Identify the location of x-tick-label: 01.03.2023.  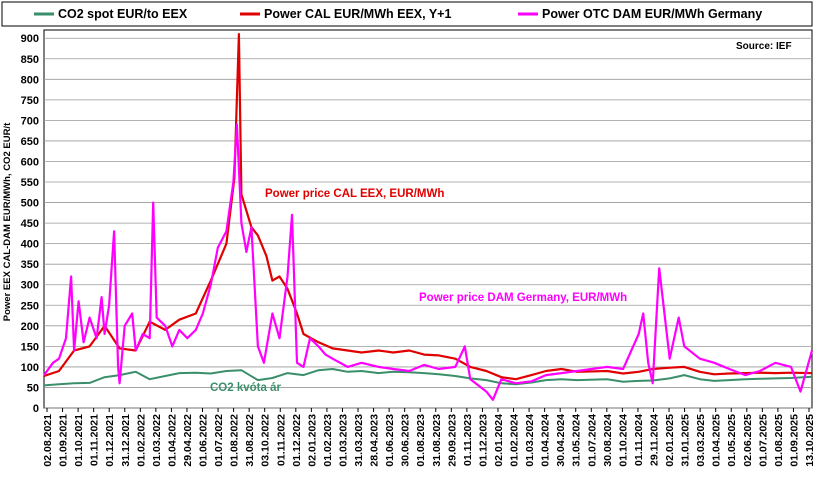
(343, 440).